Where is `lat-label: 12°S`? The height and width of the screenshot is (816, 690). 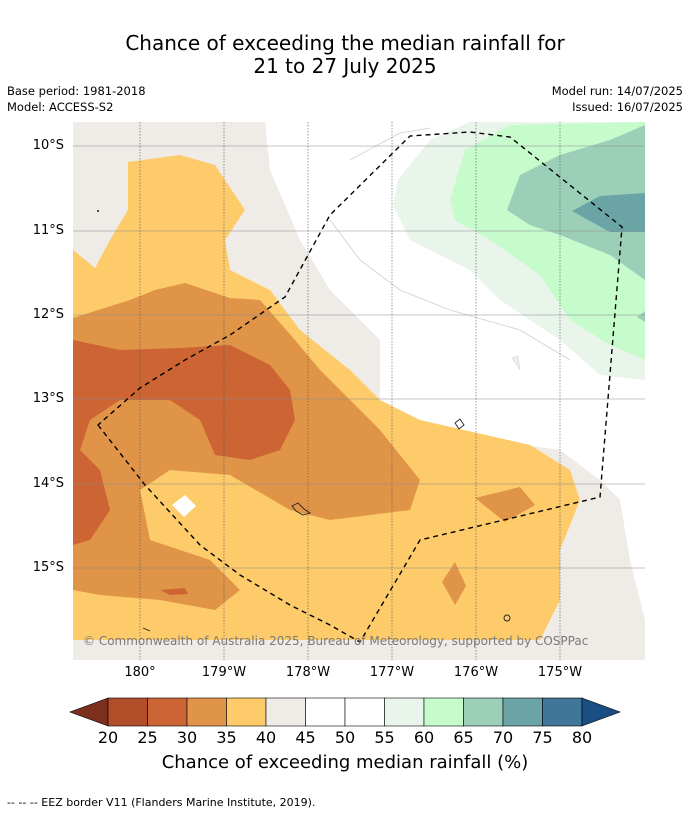
lat-label: 12°S is located at coordinates (48, 314).